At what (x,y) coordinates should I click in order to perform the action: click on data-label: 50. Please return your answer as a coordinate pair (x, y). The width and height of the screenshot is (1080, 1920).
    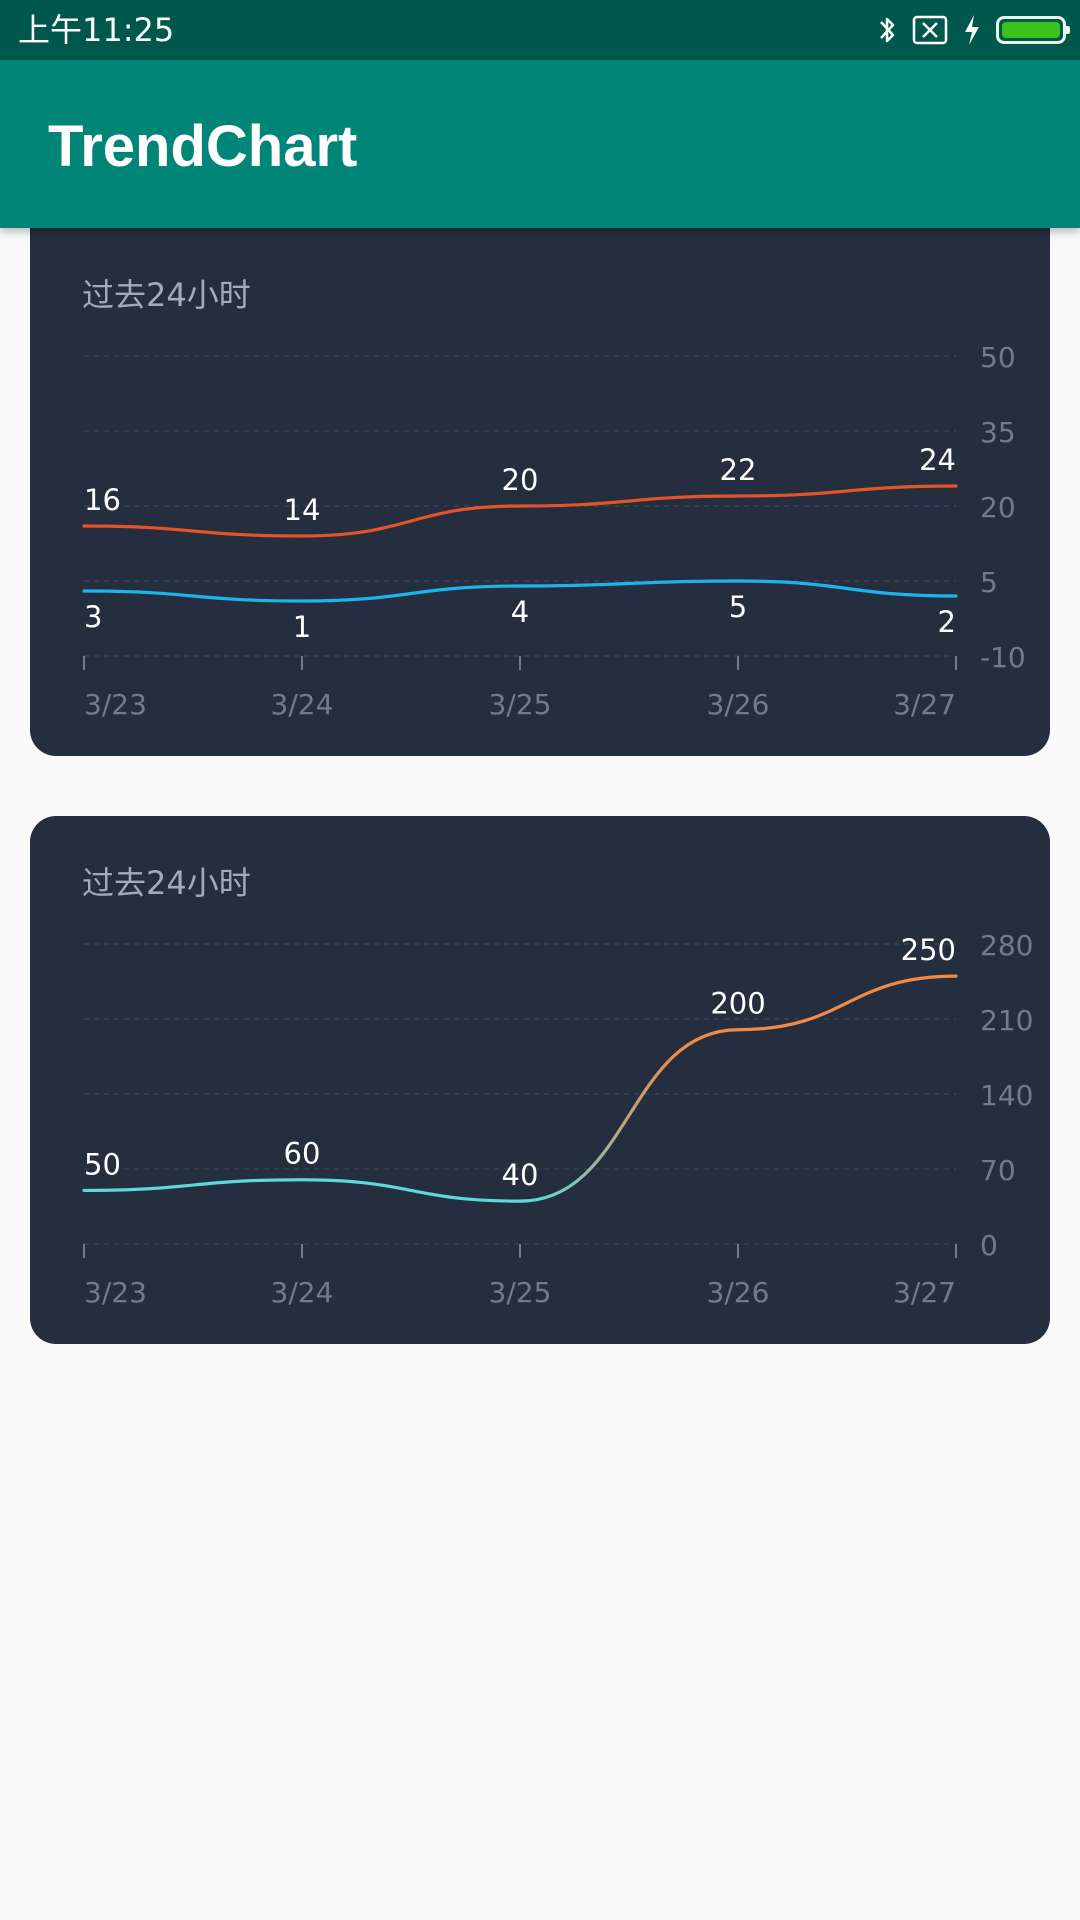
    Looking at the image, I should click on (102, 1164).